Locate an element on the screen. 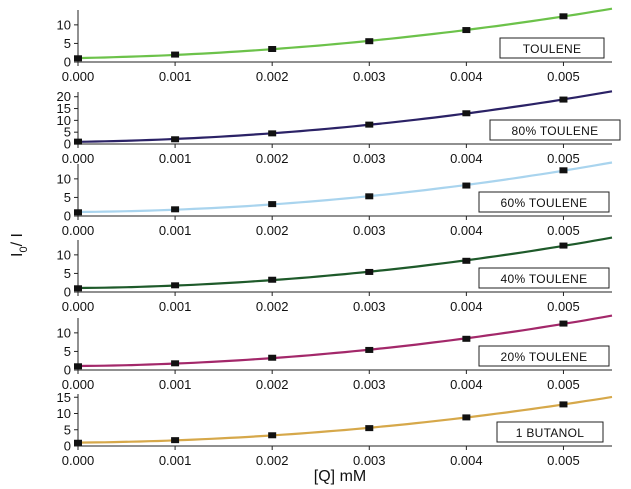 The image size is (631, 489). y-axis-title-sub: 0 is located at coordinates (24, 249).